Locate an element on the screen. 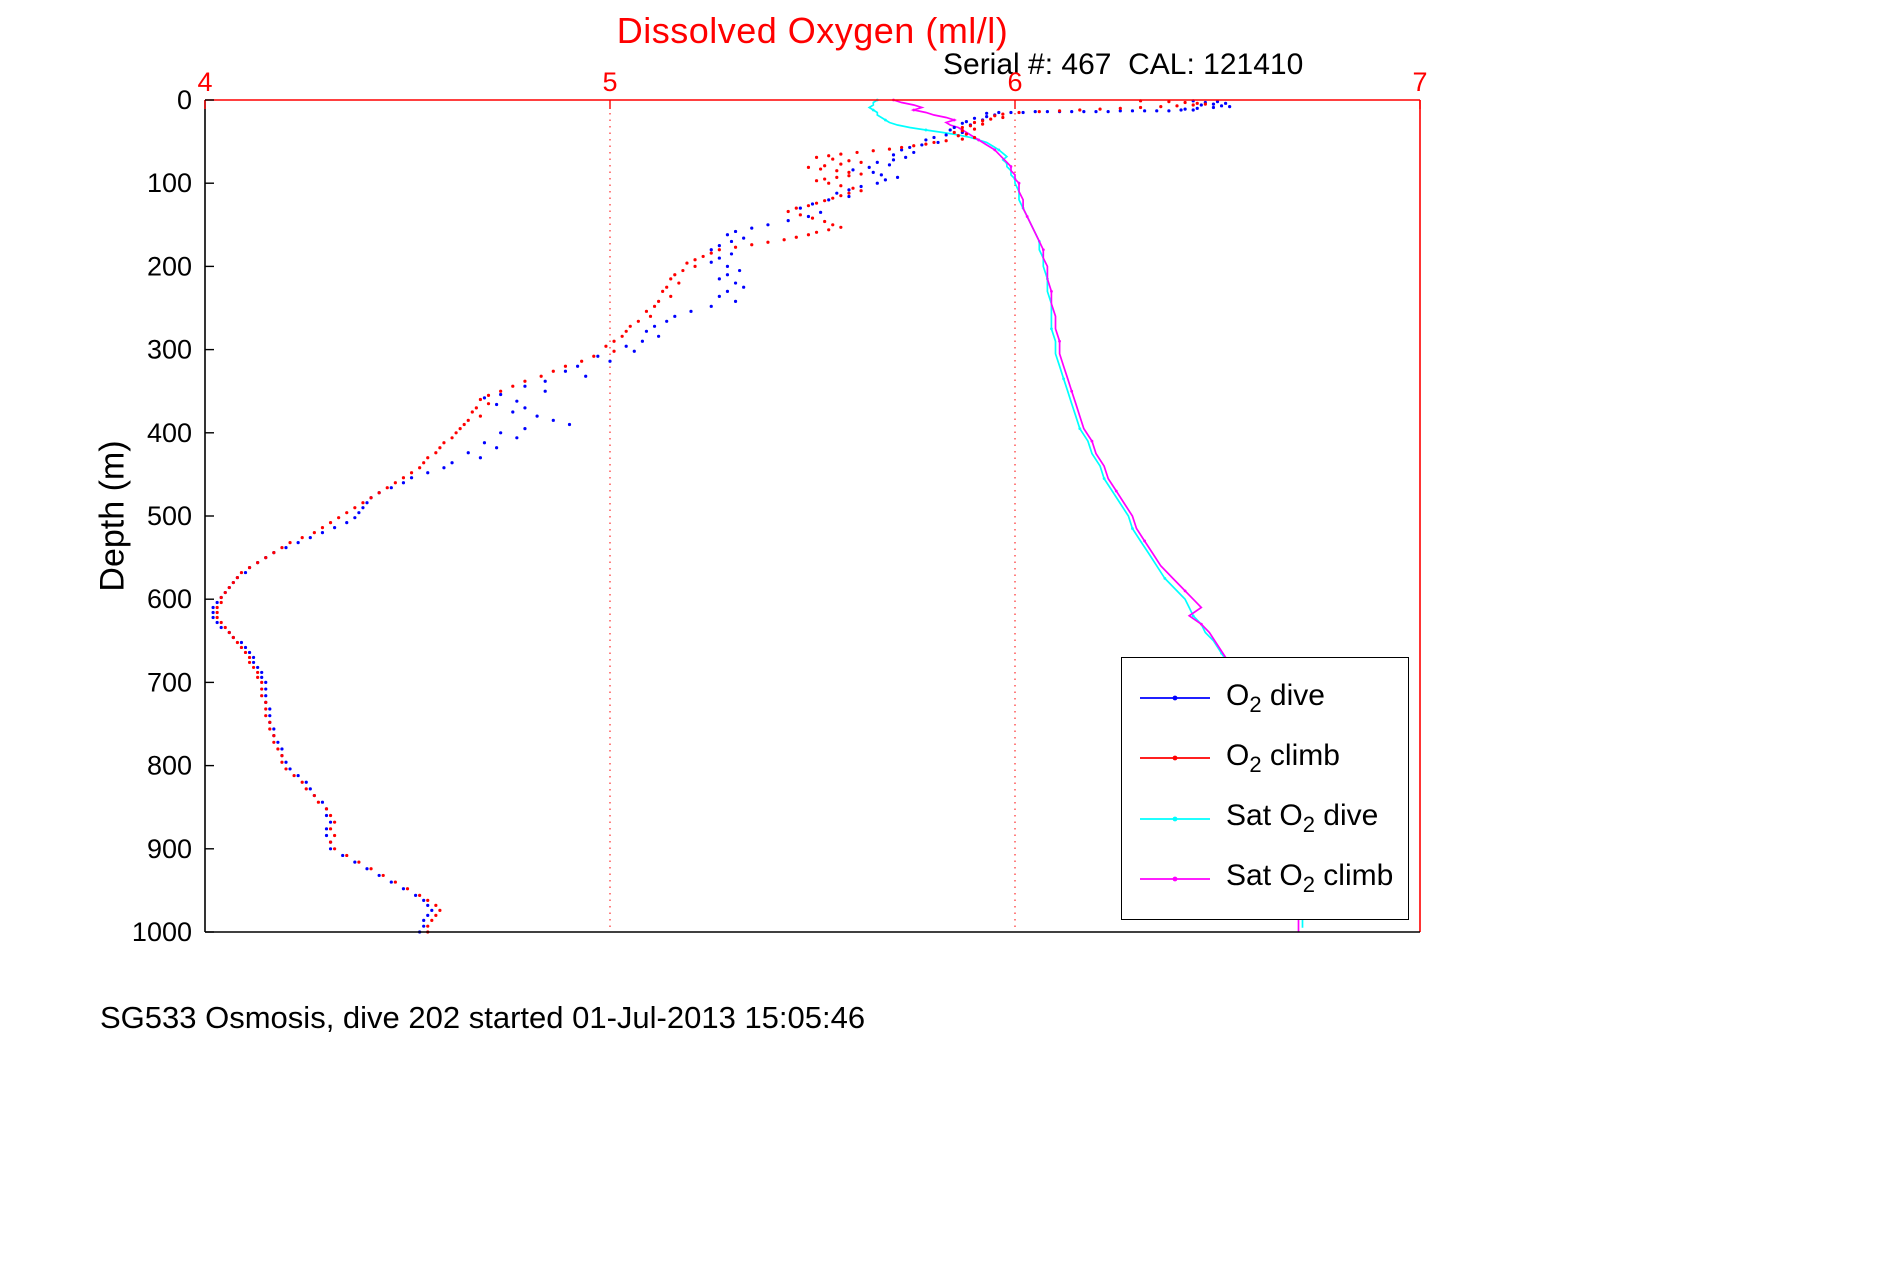 Image resolution: width=1891 pixels, height=1262 pixels. y-tick-label-800: 800 is located at coordinates (169, 766).